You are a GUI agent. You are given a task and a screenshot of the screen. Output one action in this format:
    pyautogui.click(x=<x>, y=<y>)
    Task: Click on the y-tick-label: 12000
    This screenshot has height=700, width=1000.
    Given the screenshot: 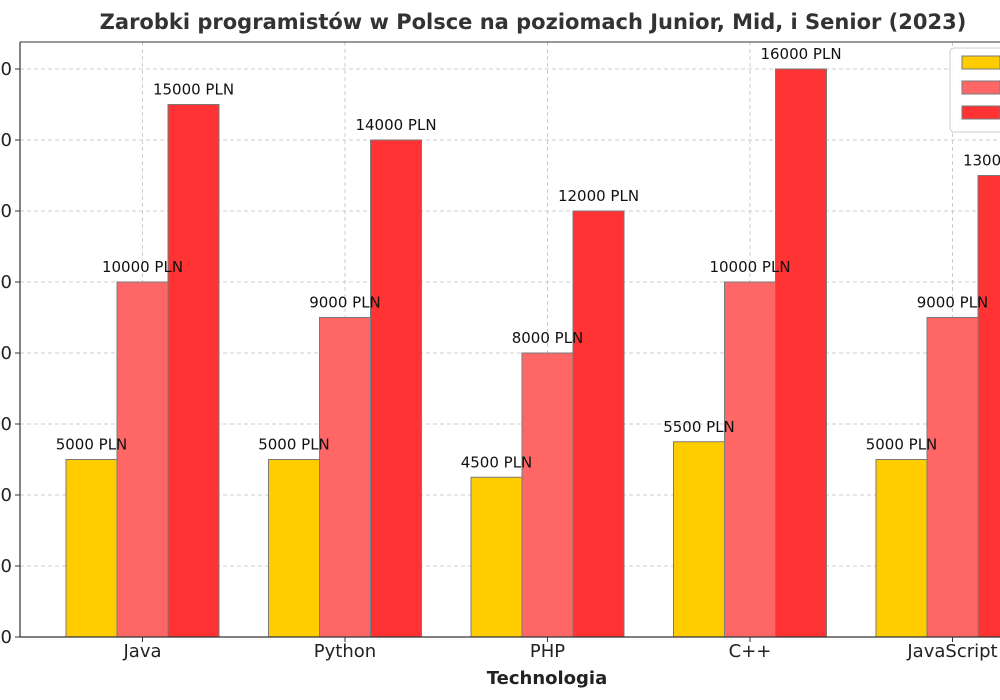 What is the action you would take?
    pyautogui.click(x=6, y=211)
    